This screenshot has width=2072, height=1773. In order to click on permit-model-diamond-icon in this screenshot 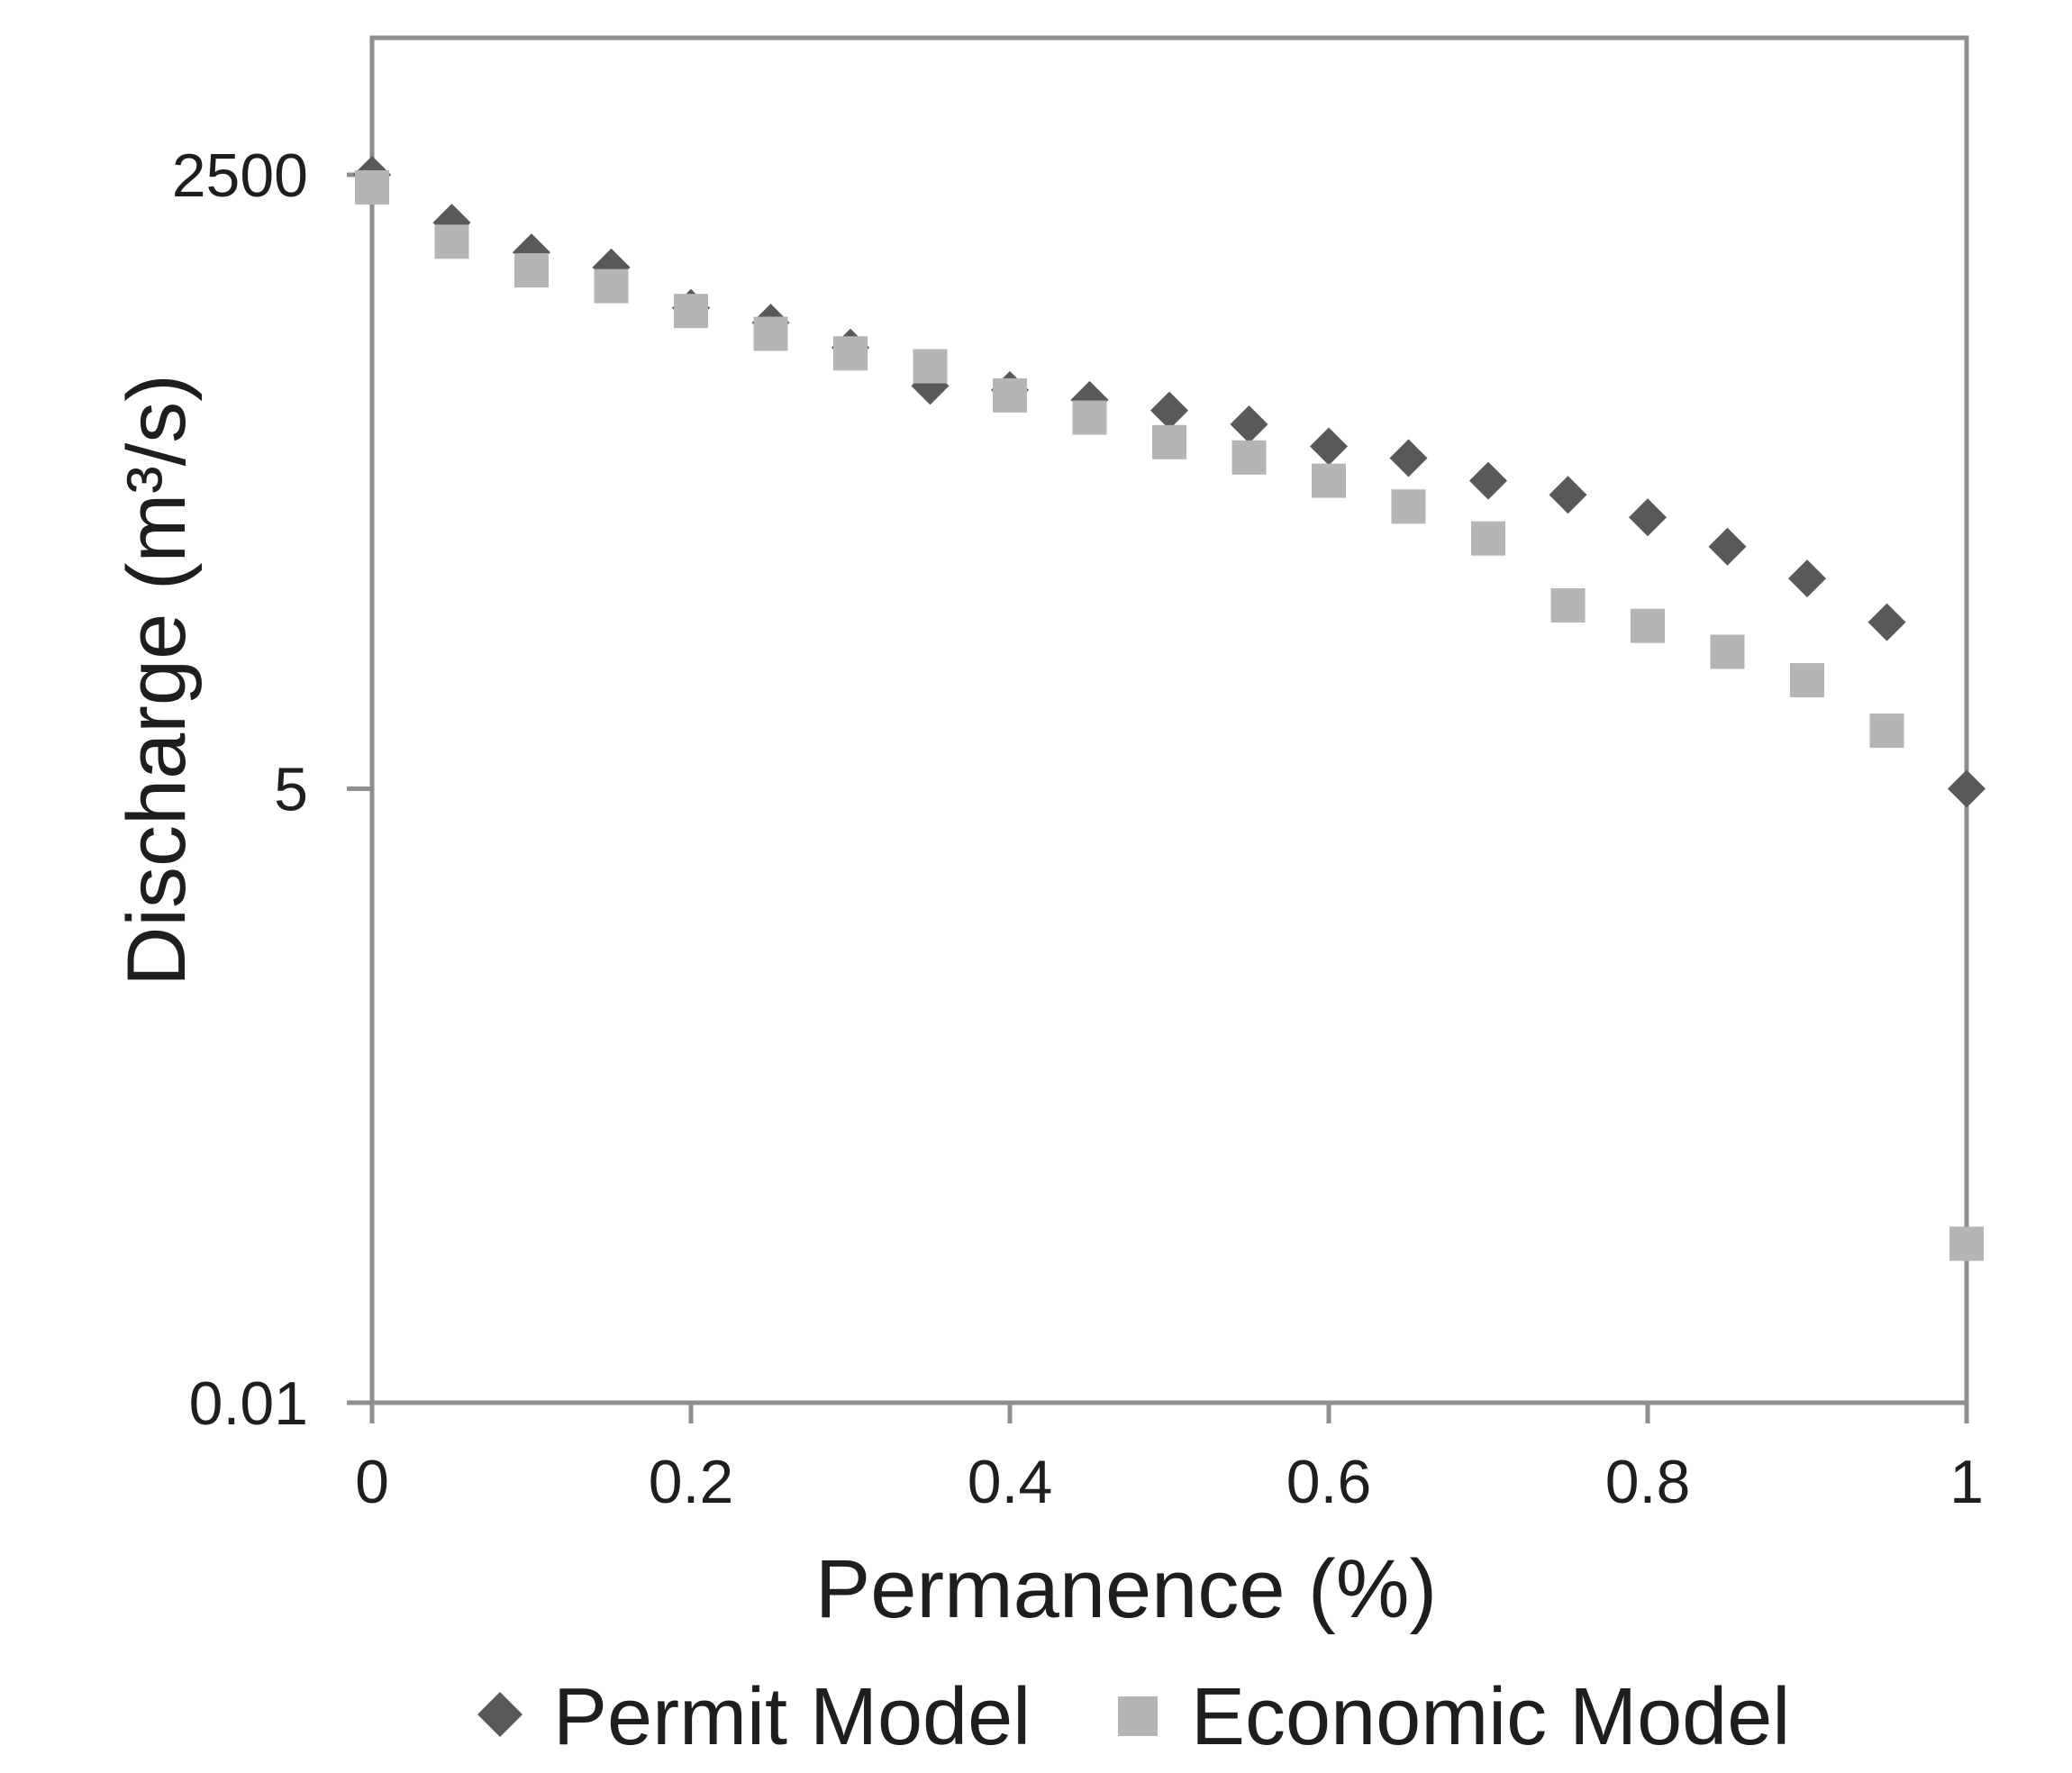, I will do `click(500, 1714)`.